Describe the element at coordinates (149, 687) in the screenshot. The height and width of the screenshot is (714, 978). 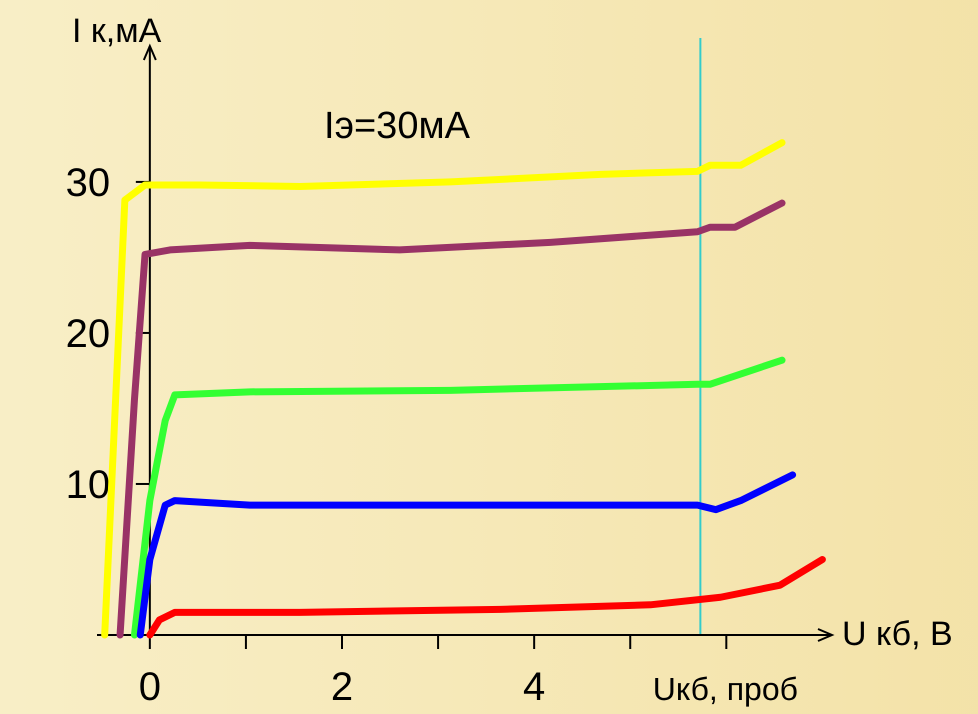
I see `x-tick-label: 0` at that location.